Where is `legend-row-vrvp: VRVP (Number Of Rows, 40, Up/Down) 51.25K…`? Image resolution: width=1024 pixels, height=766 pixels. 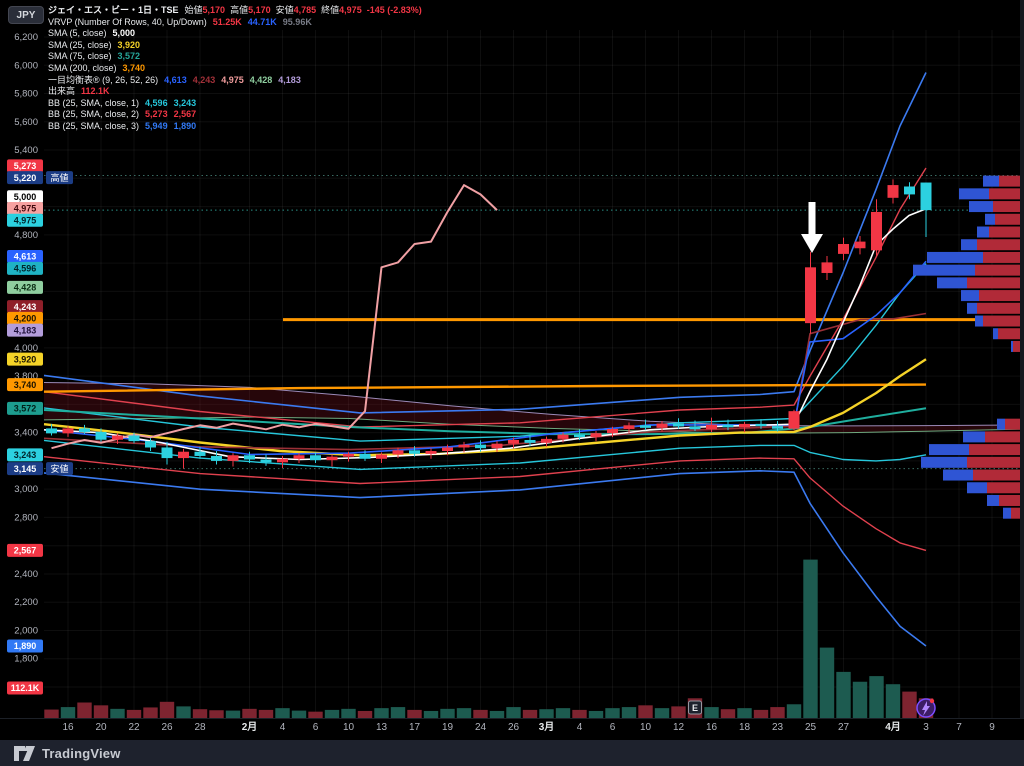 legend-row-vrvp: VRVP (Number Of Rows, 40, Up/Down) 51.25K… is located at coordinates (235, 23).